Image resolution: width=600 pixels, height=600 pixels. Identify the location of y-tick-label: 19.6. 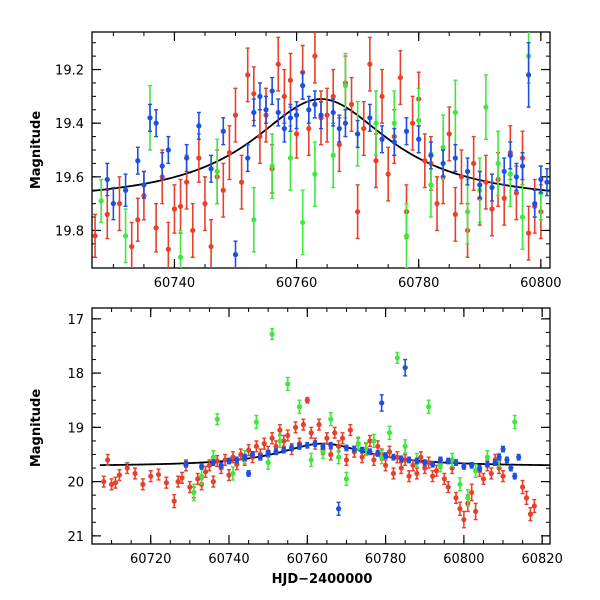
(69, 178).